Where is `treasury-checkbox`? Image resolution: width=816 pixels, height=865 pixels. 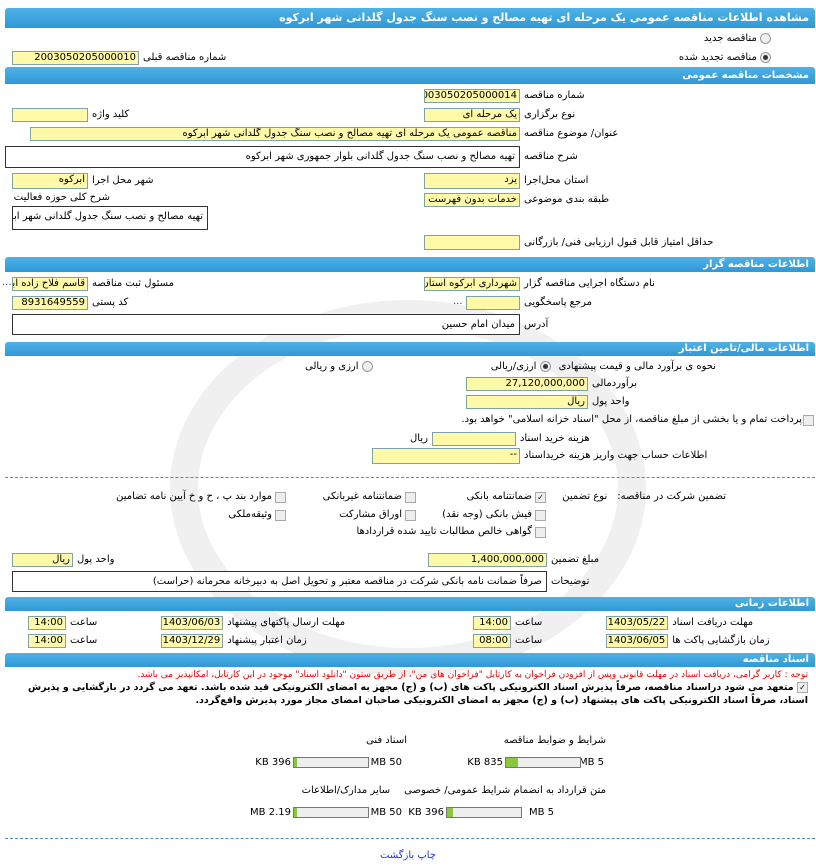 treasury-checkbox is located at coordinates (808, 420).